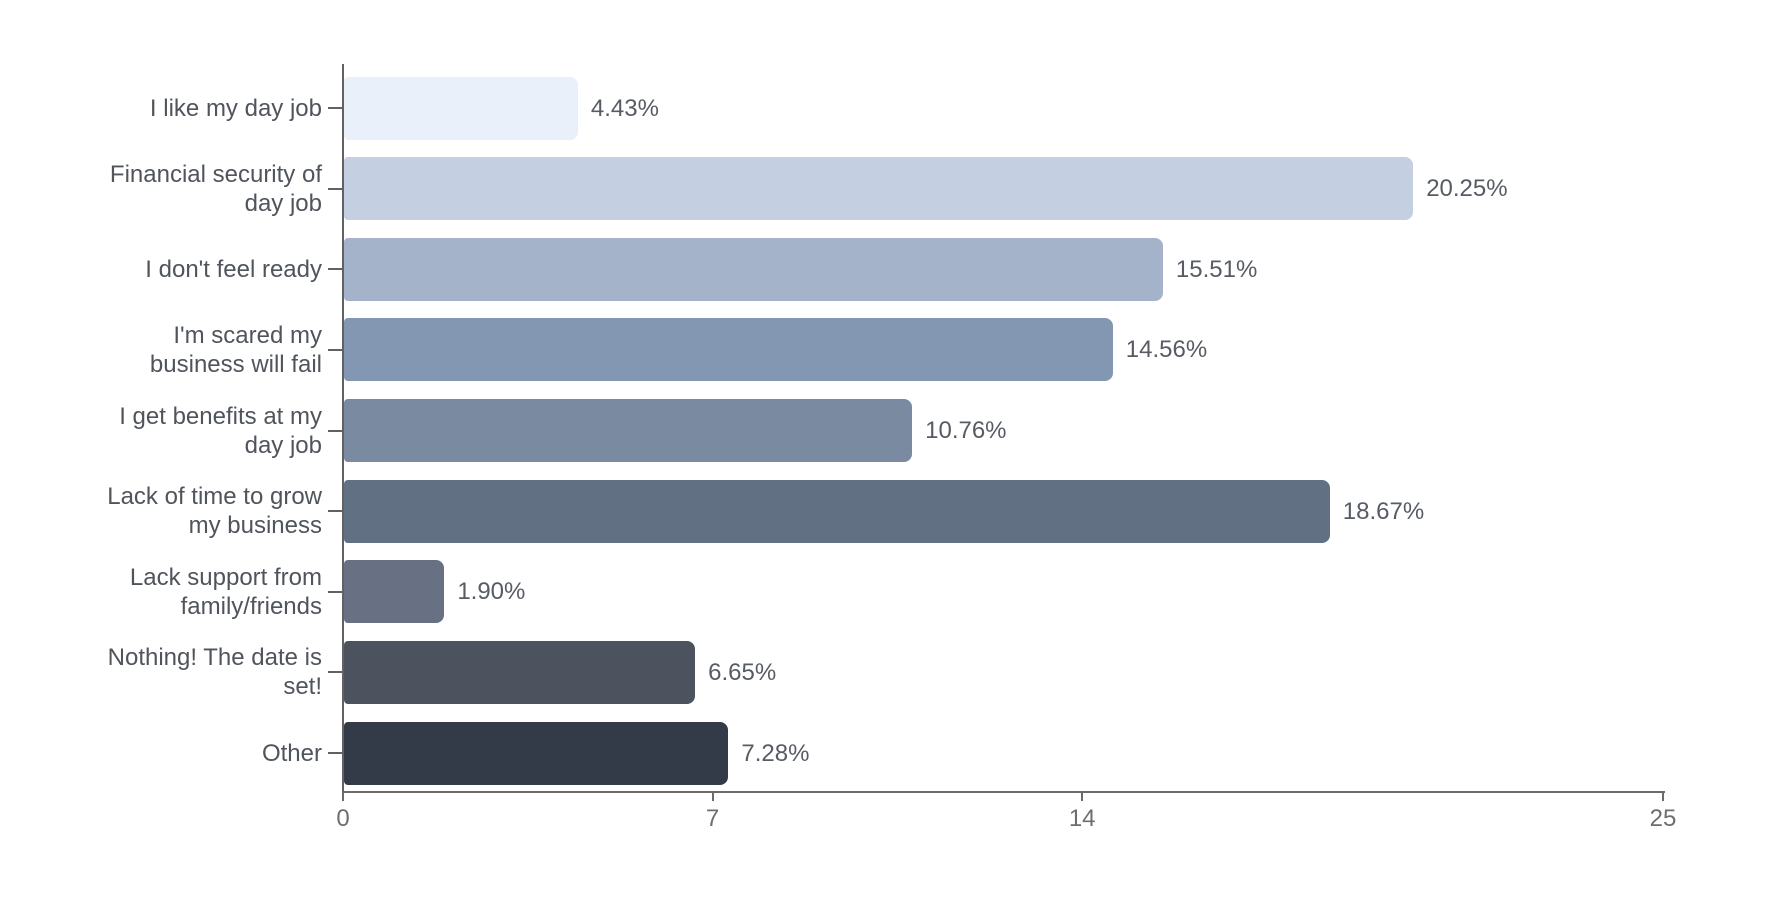 The height and width of the screenshot is (902, 1774). Describe the element at coordinates (775, 753) in the screenshot. I see `value-label: 7.28%` at that location.